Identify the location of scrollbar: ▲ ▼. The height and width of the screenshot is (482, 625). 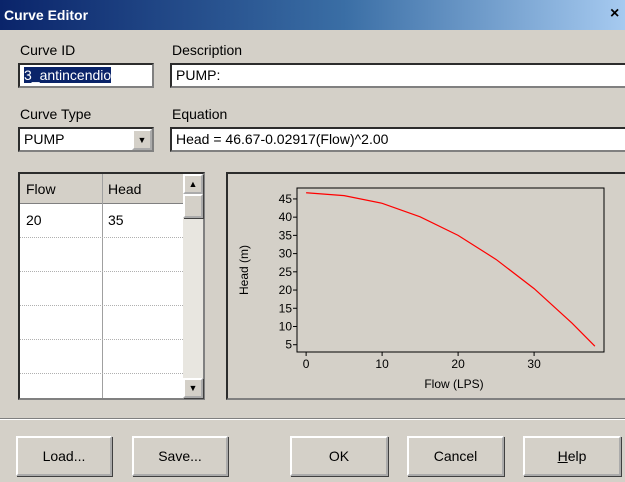
(193, 286).